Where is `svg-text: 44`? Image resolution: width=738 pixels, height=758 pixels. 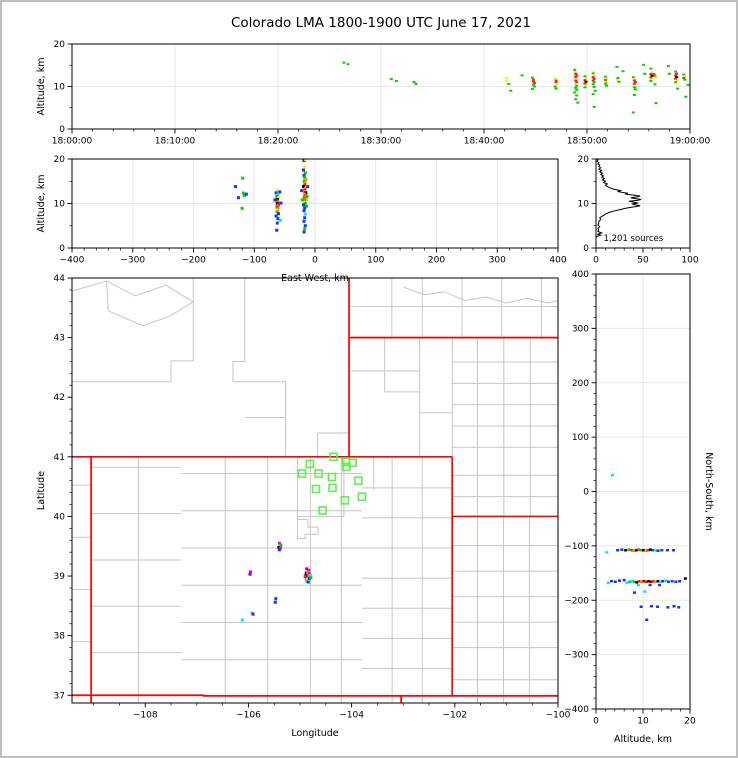 svg-text: 44 is located at coordinates (60, 279).